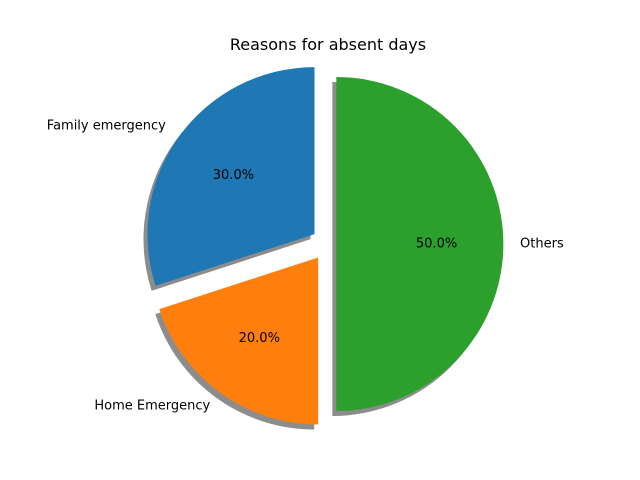  What do you see at coordinates (233, 175) in the screenshot?
I see `slice-pct-family-emergency: 30.0%` at bounding box center [233, 175].